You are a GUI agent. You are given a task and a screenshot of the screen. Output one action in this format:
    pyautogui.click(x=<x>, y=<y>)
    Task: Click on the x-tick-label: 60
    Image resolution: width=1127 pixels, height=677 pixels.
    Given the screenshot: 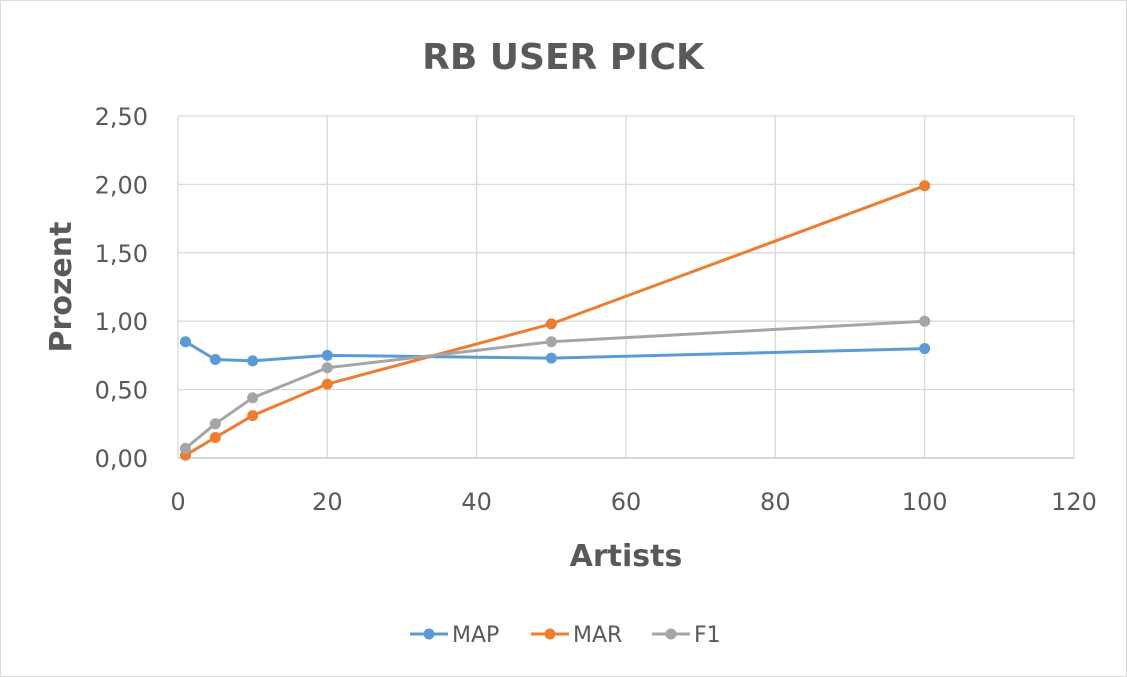 What is the action you would take?
    pyautogui.click(x=626, y=502)
    